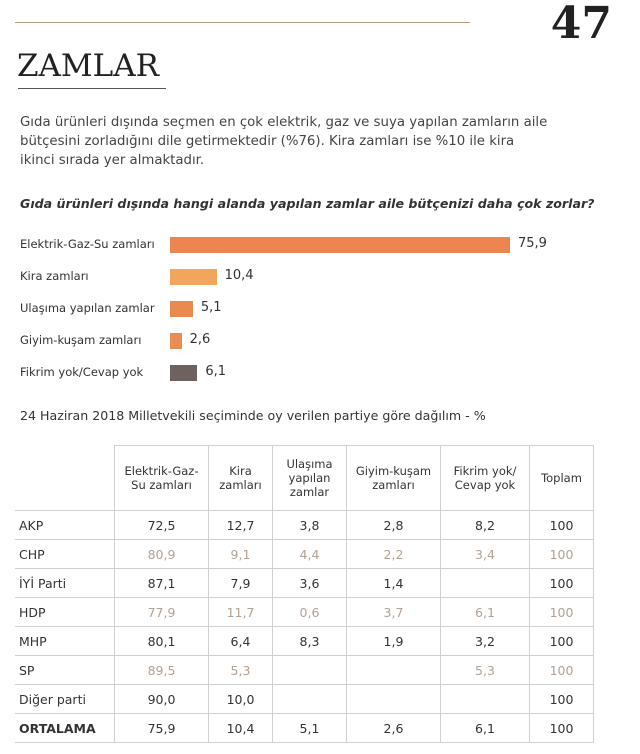  I want to click on table-cell: 3,7, so click(393, 612).